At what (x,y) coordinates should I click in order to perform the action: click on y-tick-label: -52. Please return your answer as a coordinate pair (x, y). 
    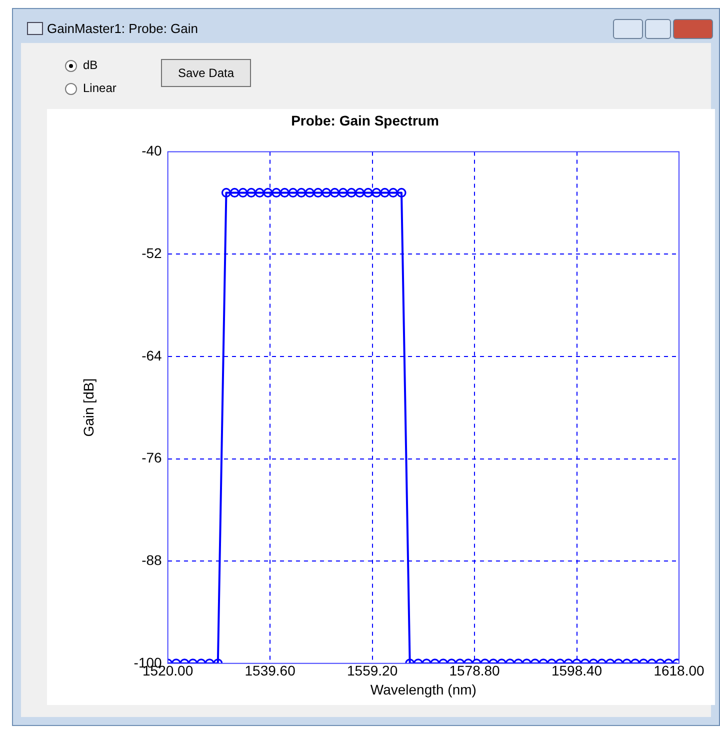
    Looking at the image, I should click on (152, 252).